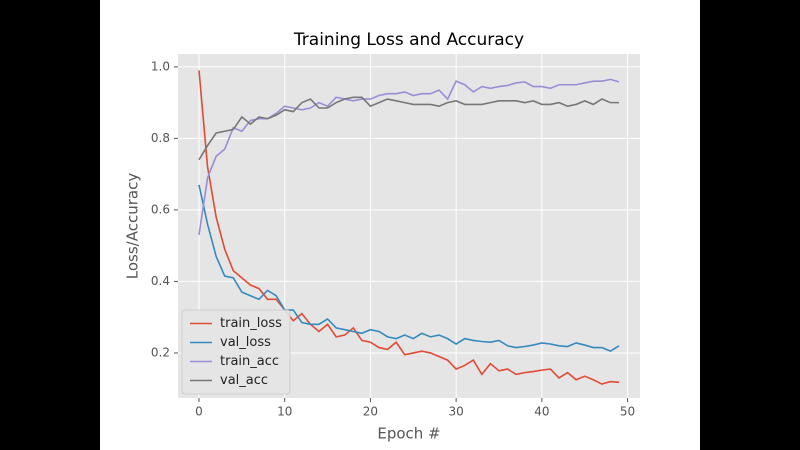 This screenshot has width=800, height=450. What do you see at coordinates (160, 138) in the screenshot?
I see `y-tick-label: 0.8` at bounding box center [160, 138].